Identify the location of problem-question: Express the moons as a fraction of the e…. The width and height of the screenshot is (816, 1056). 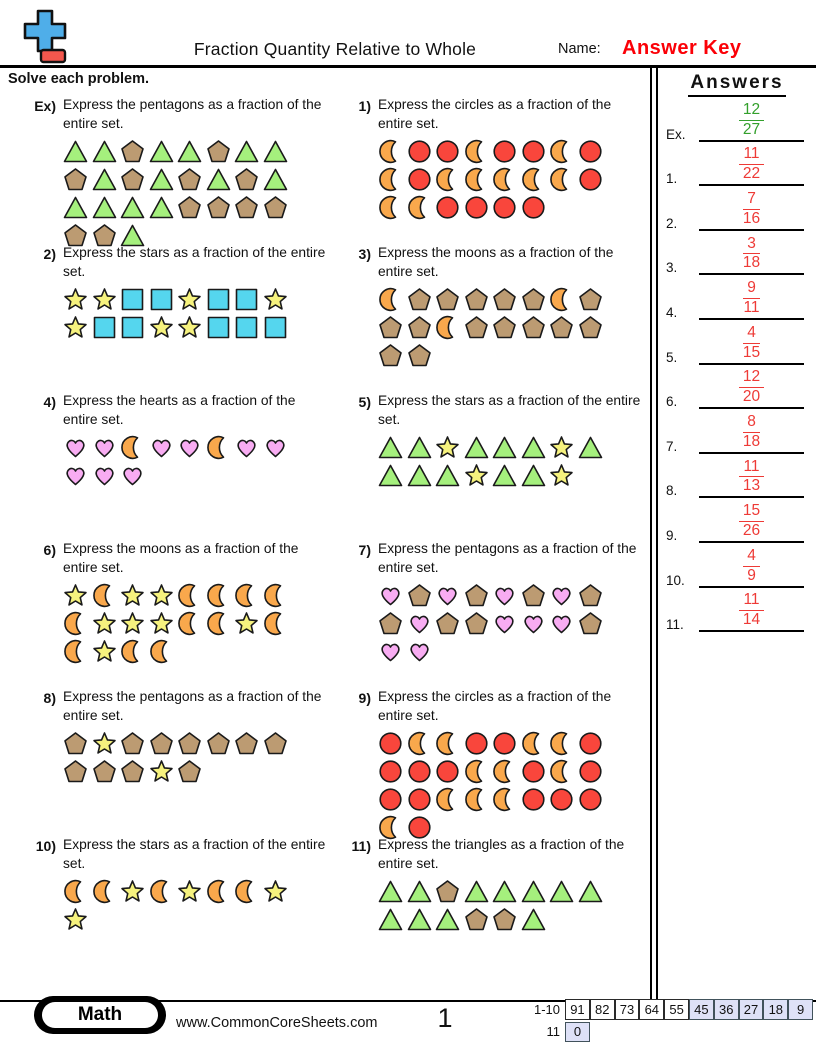
(496, 262).